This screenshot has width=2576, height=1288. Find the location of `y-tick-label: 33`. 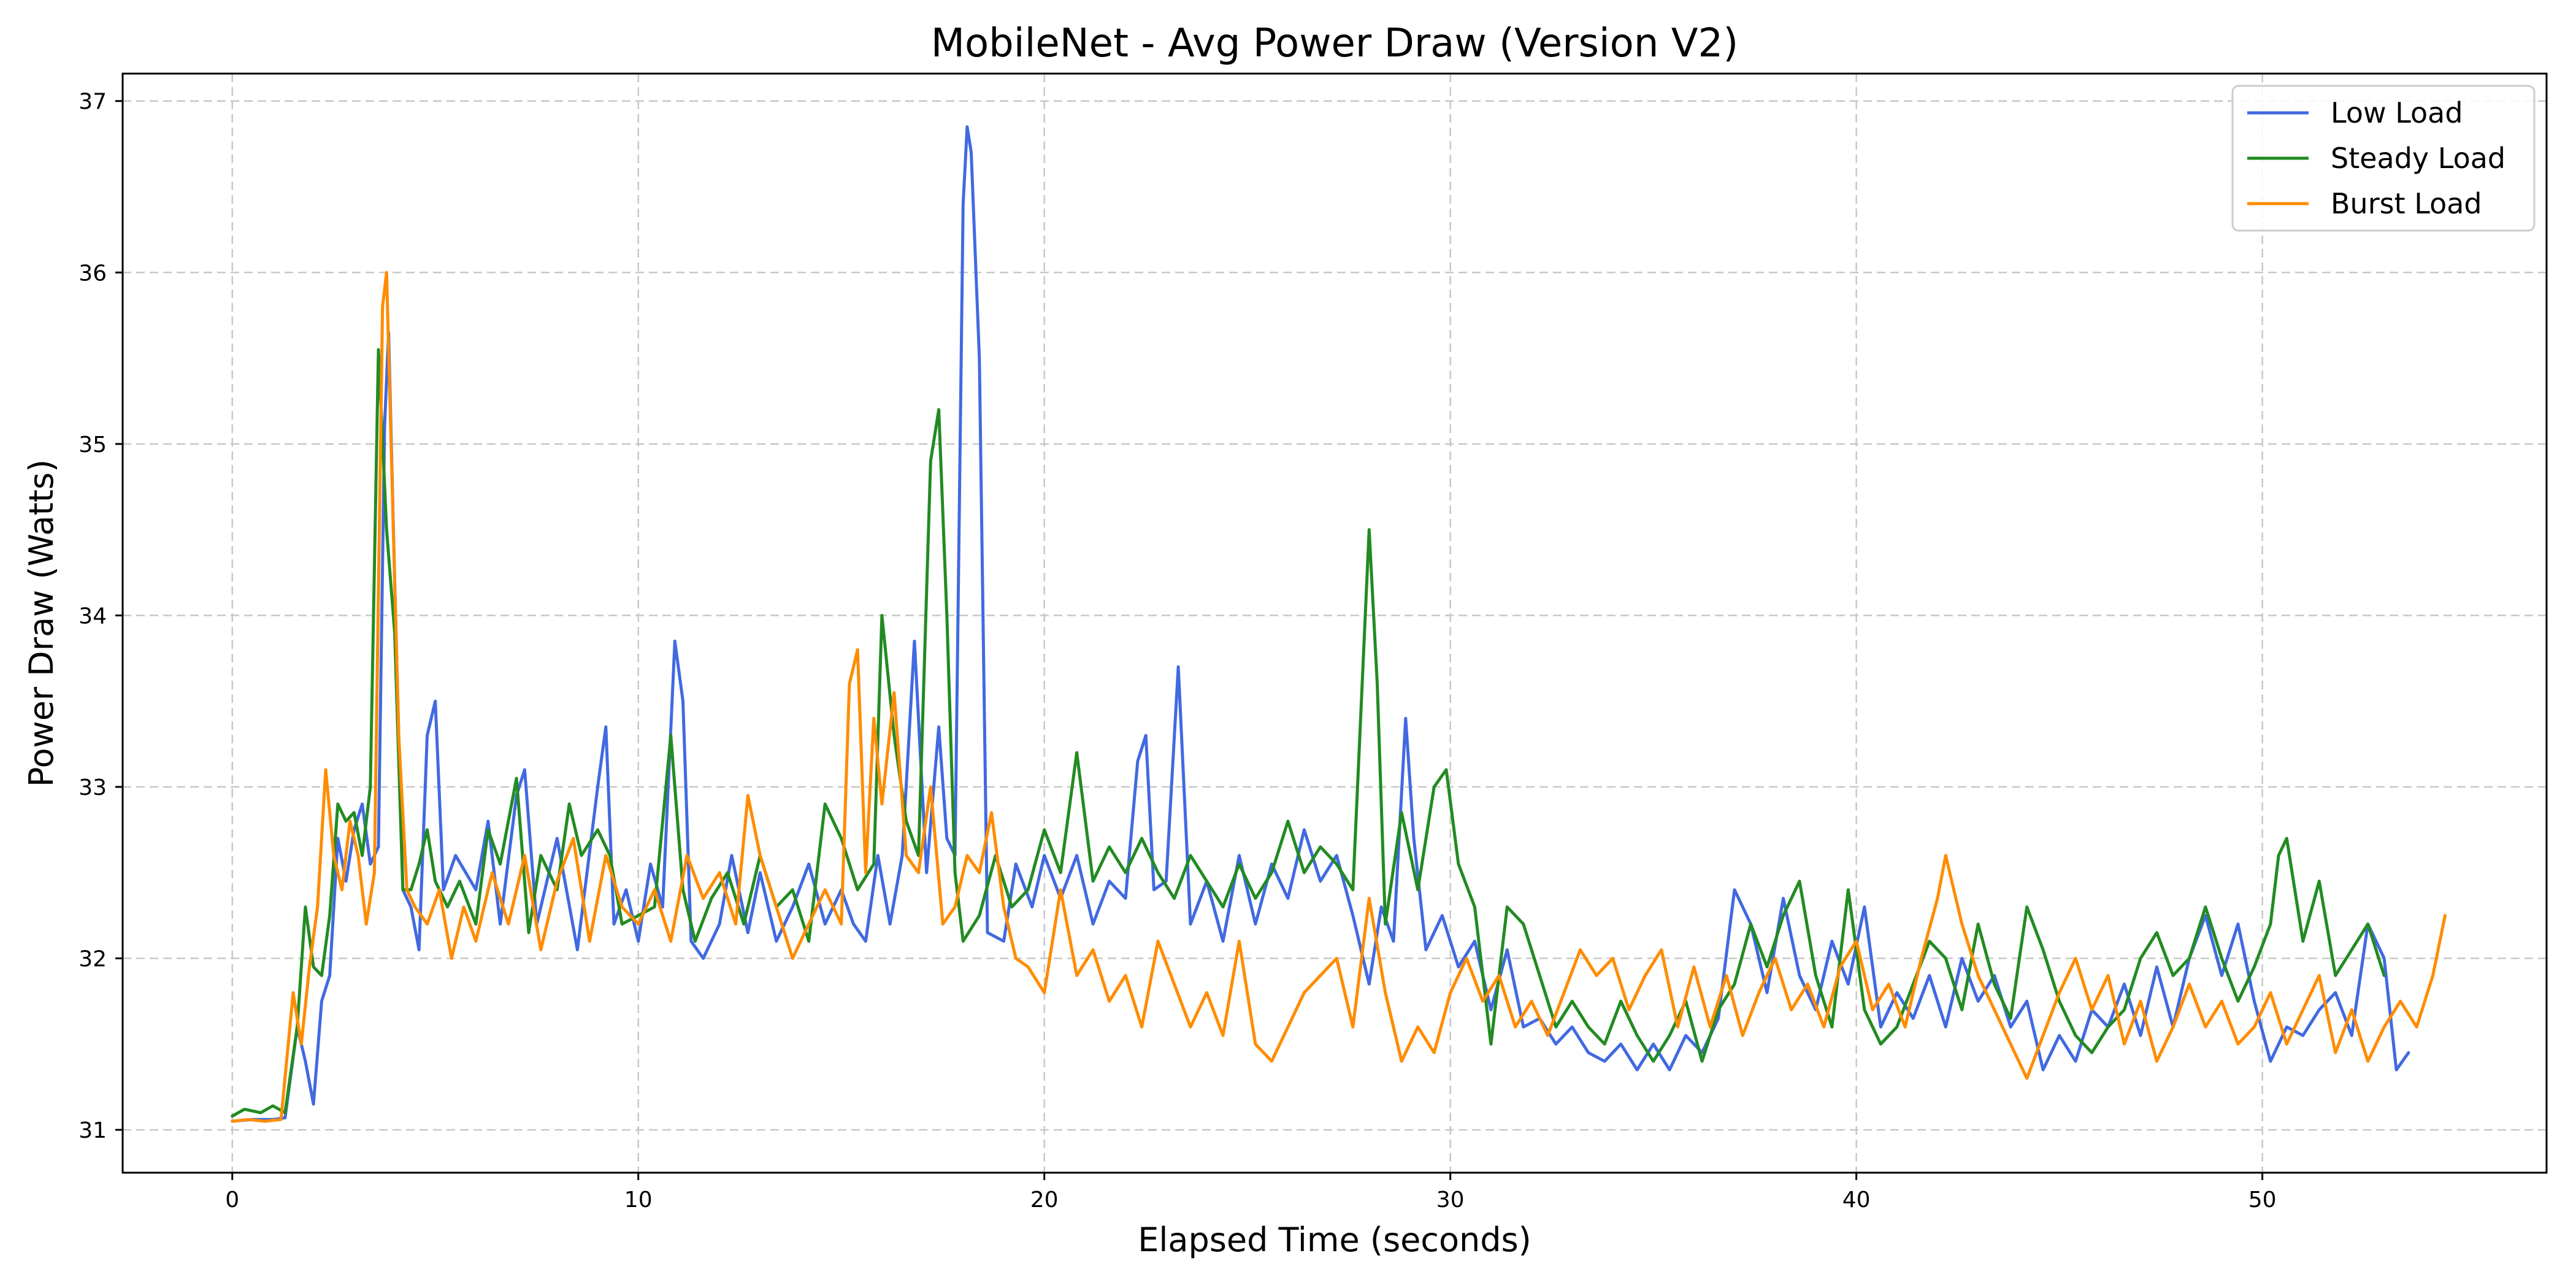

y-tick-label: 33 is located at coordinates (93, 787).